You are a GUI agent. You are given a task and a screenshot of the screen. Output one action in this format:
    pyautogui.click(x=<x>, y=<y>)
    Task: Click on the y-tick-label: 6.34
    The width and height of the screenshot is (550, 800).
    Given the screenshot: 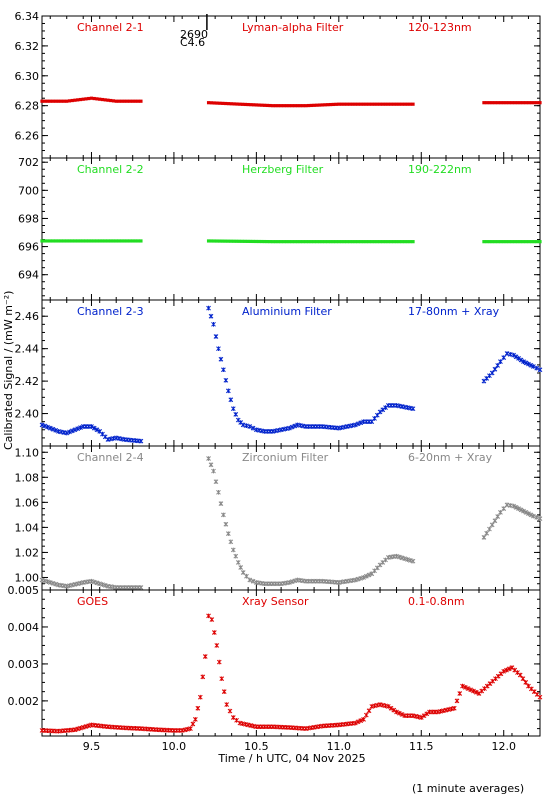 What is the action you would take?
    pyautogui.click(x=27, y=16)
    